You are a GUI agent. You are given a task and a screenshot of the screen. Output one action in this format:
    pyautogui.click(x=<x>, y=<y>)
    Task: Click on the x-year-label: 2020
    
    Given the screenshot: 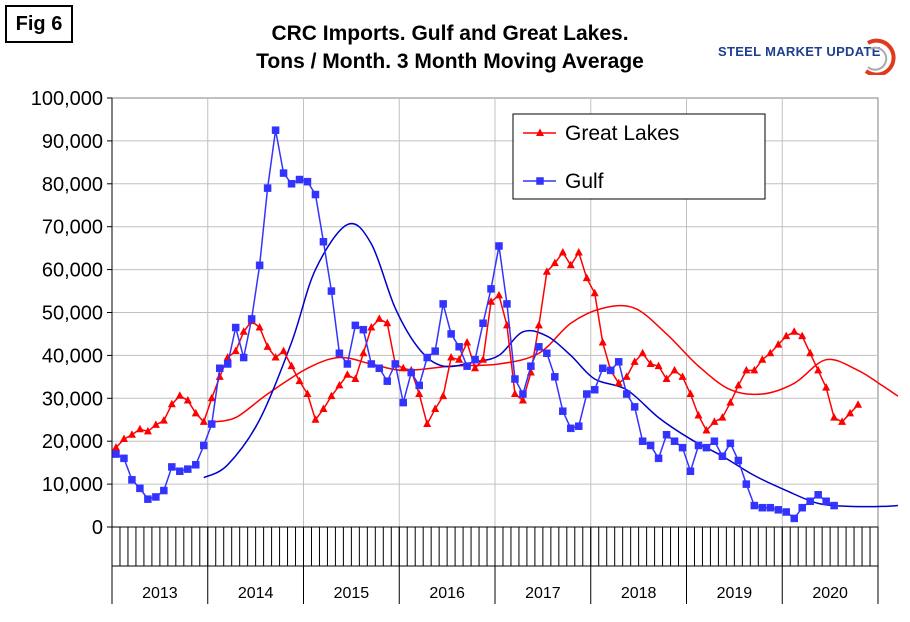 What is the action you would take?
    pyautogui.click(x=830, y=593)
    